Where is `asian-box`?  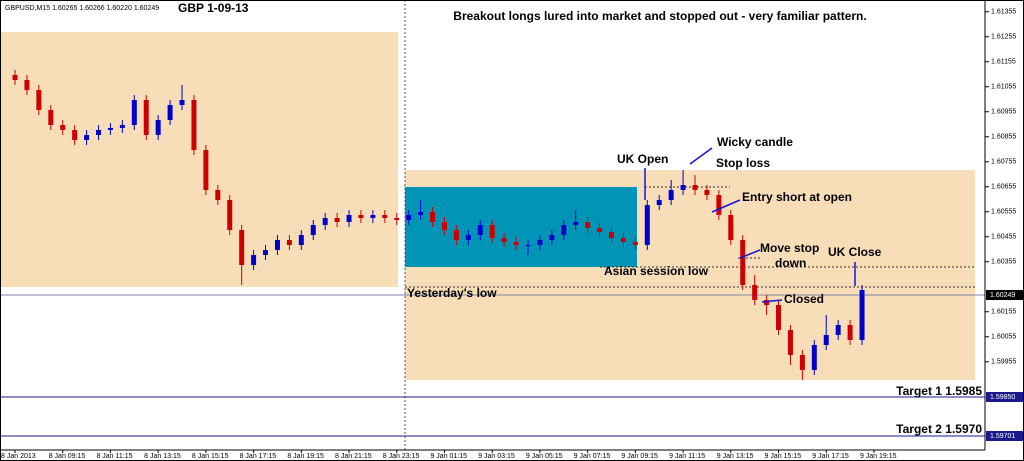
asian-box is located at coordinates (521, 227).